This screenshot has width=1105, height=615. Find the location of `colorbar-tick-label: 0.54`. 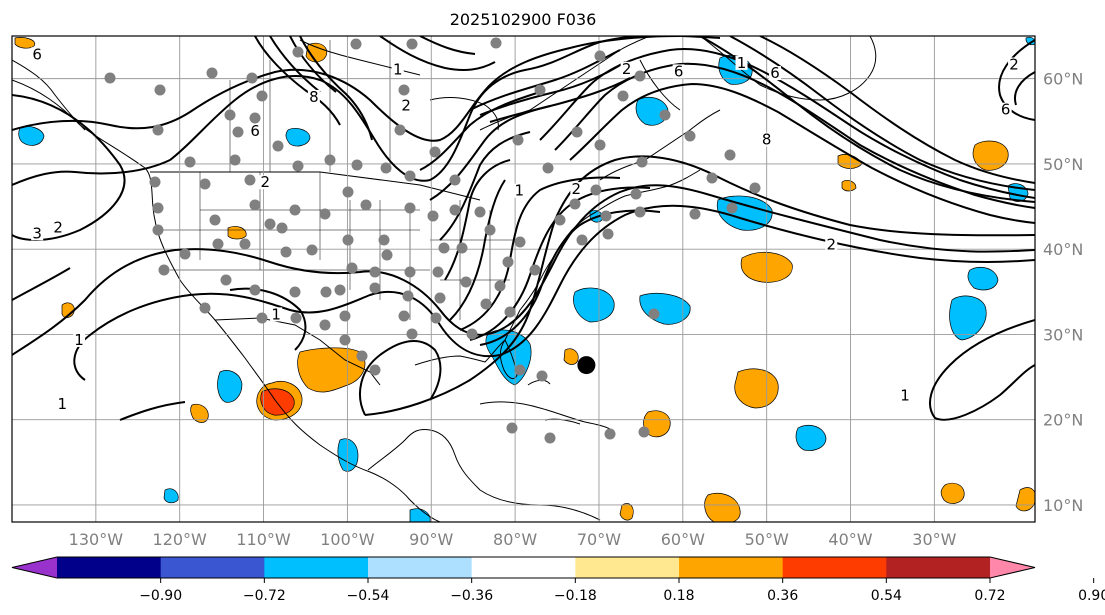

colorbar-tick-label: 0.54 is located at coordinates (886, 596).